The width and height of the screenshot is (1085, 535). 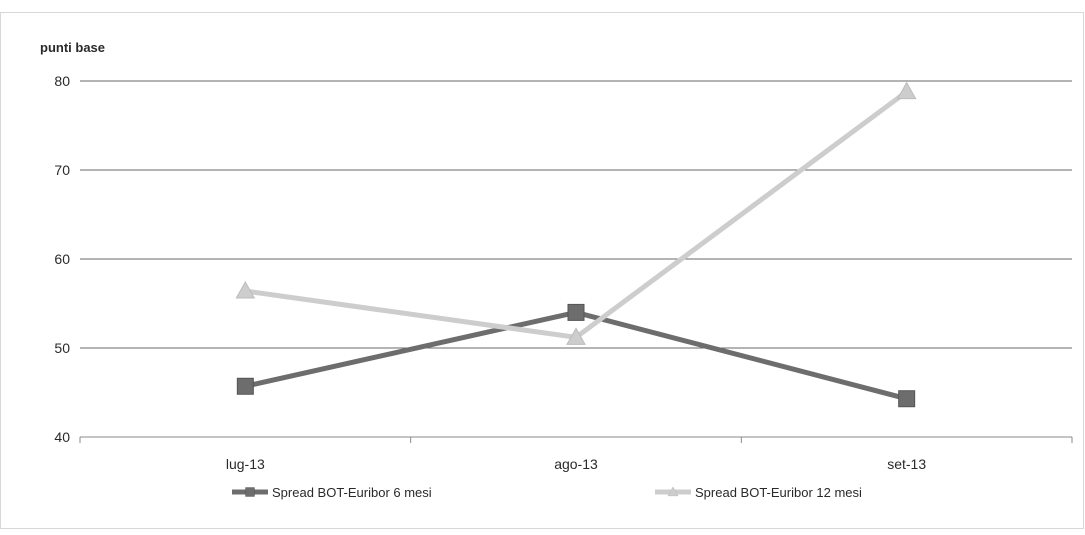 What do you see at coordinates (906, 464) in the screenshot?
I see `x-tick-label: set-13` at bounding box center [906, 464].